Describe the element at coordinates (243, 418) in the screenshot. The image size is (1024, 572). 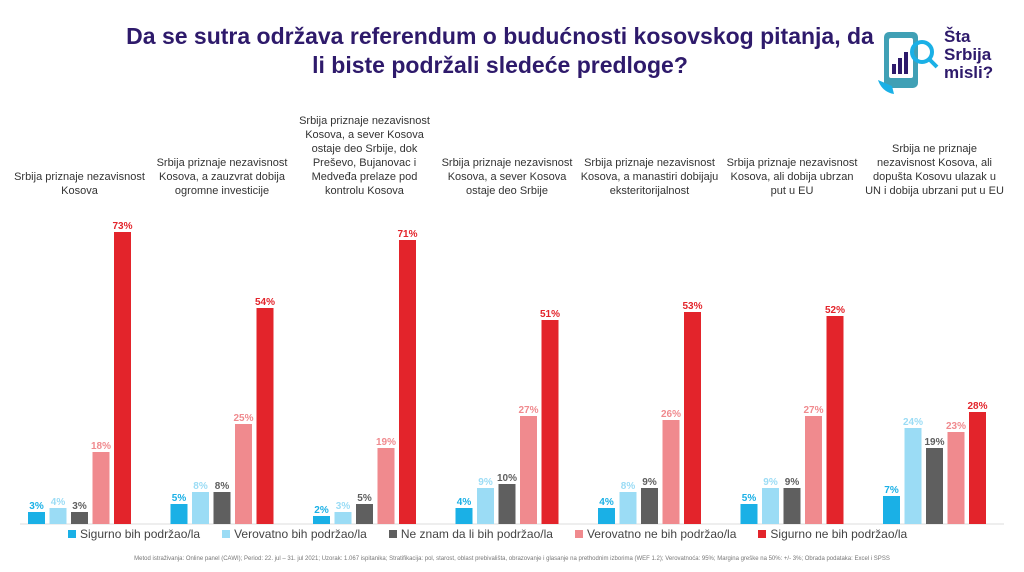
I see `data-label: 25%` at that location.